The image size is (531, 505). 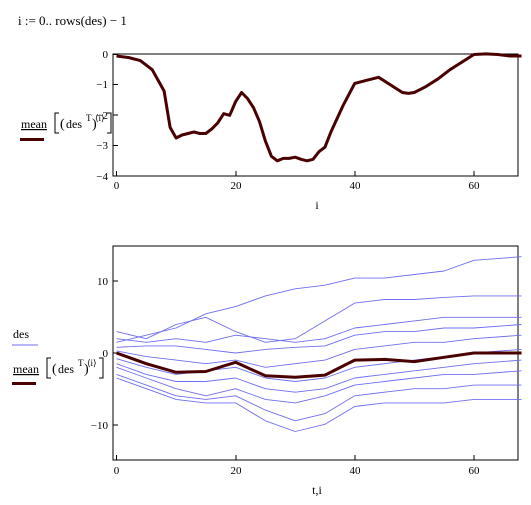 What do you see at coordinates (103, 282) in the screenshot?
I see `y-tick-label: 10` at bounding box center [103, 282].